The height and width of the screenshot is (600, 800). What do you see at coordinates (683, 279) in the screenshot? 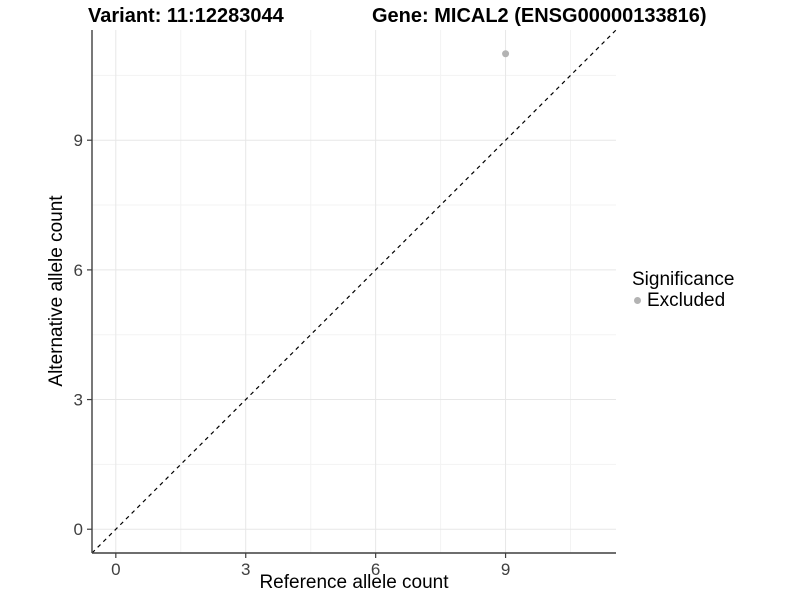
I see `legend-title: Significance` at bounding box center [683, 279].